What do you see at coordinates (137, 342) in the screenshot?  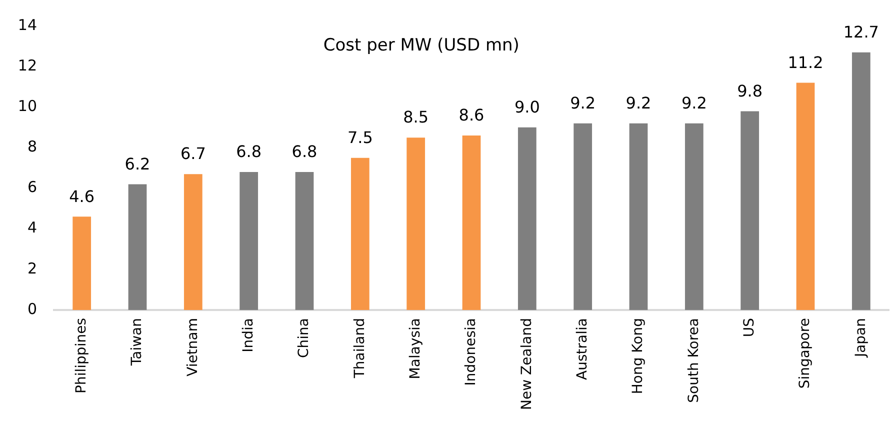 I see `x-tick-label: Taiwan` at bounding box center [137, 342].